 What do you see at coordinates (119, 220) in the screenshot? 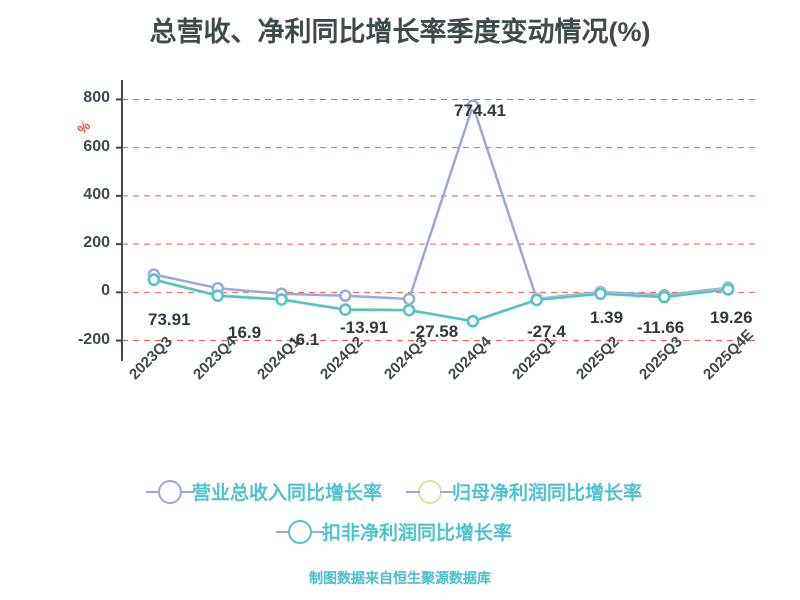
I see `axes` at bounding box center [119, 220].